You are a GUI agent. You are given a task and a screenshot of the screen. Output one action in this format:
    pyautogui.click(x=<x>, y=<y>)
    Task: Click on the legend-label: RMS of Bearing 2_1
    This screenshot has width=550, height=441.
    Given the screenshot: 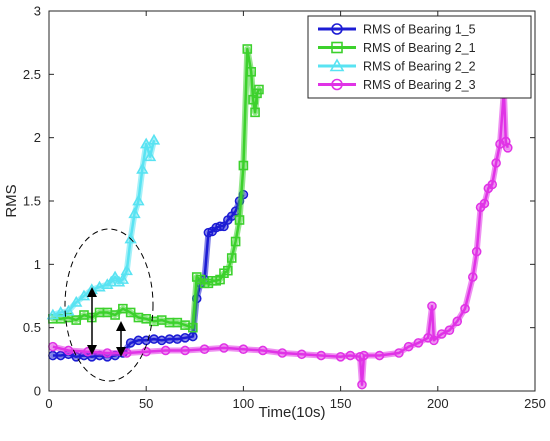 What is the action you would take?
    pyautogui.click(x=419, y=48)
    